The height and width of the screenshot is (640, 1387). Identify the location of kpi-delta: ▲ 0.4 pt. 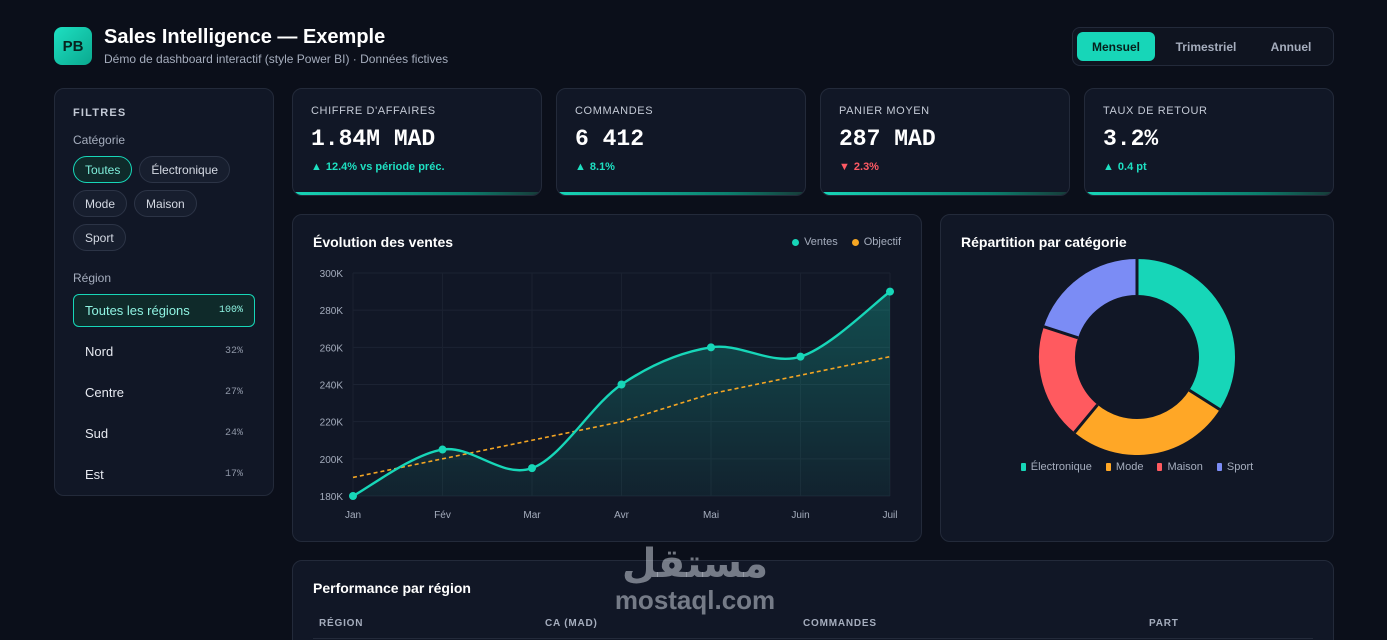
(1125, 167).